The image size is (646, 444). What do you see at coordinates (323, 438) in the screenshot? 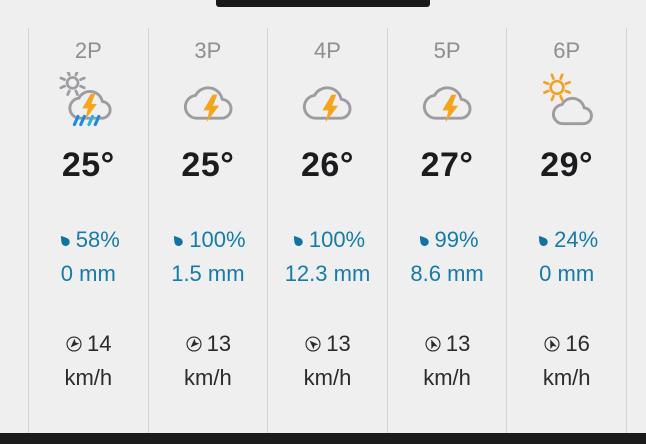
I see `clipped-bottom-bar` at bounding box center [323, 438].